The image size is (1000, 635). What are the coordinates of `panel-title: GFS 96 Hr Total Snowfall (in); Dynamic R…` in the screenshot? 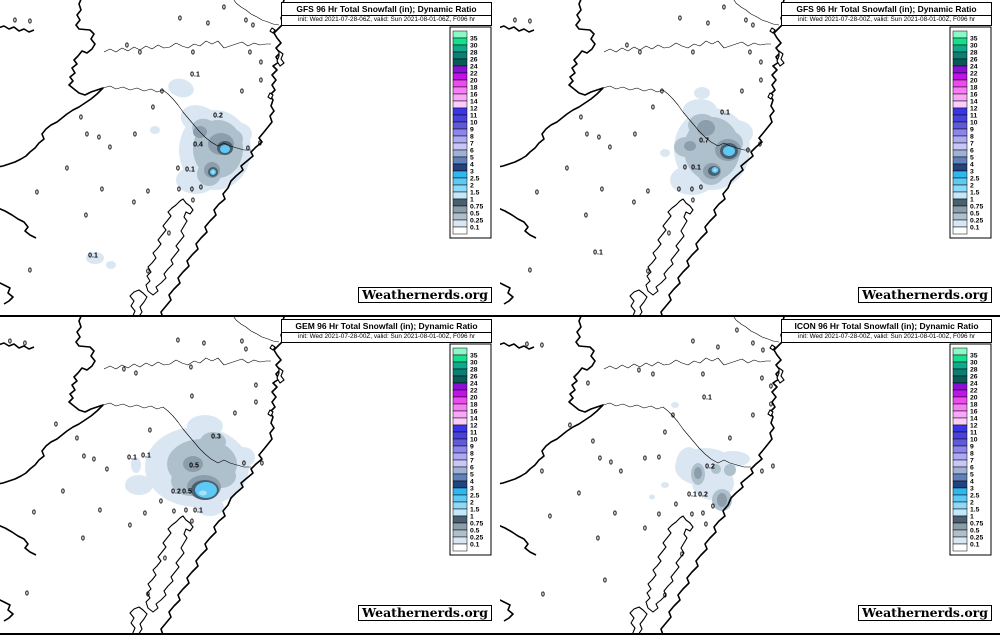 It's located at (386, 9).